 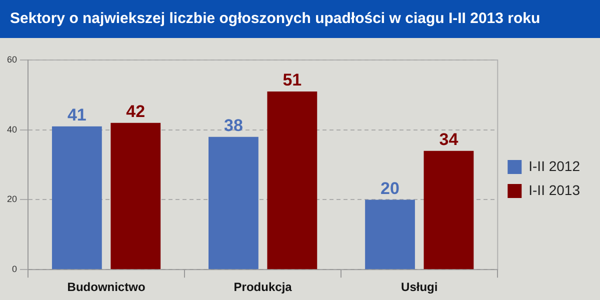 What do you see at coordinates (449, 140) in the screenshot?
I see `data-label: 34` at bounding box center [449, 140].